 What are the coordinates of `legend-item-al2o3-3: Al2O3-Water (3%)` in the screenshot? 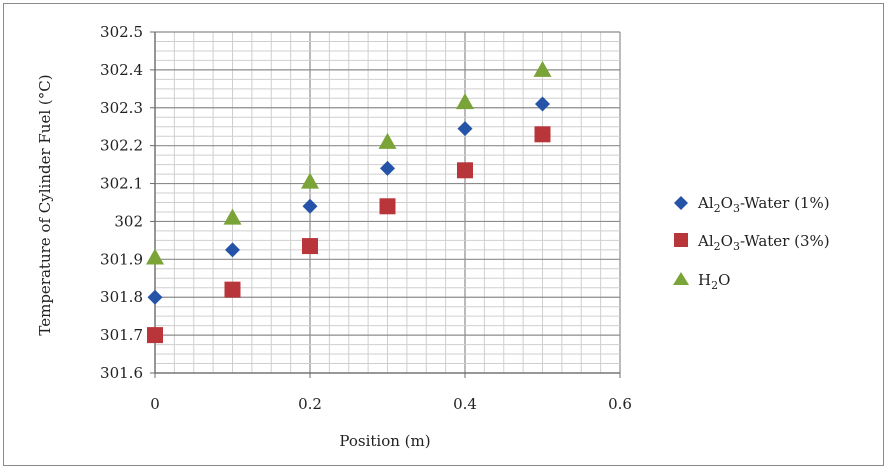 It's located at (752, 242).